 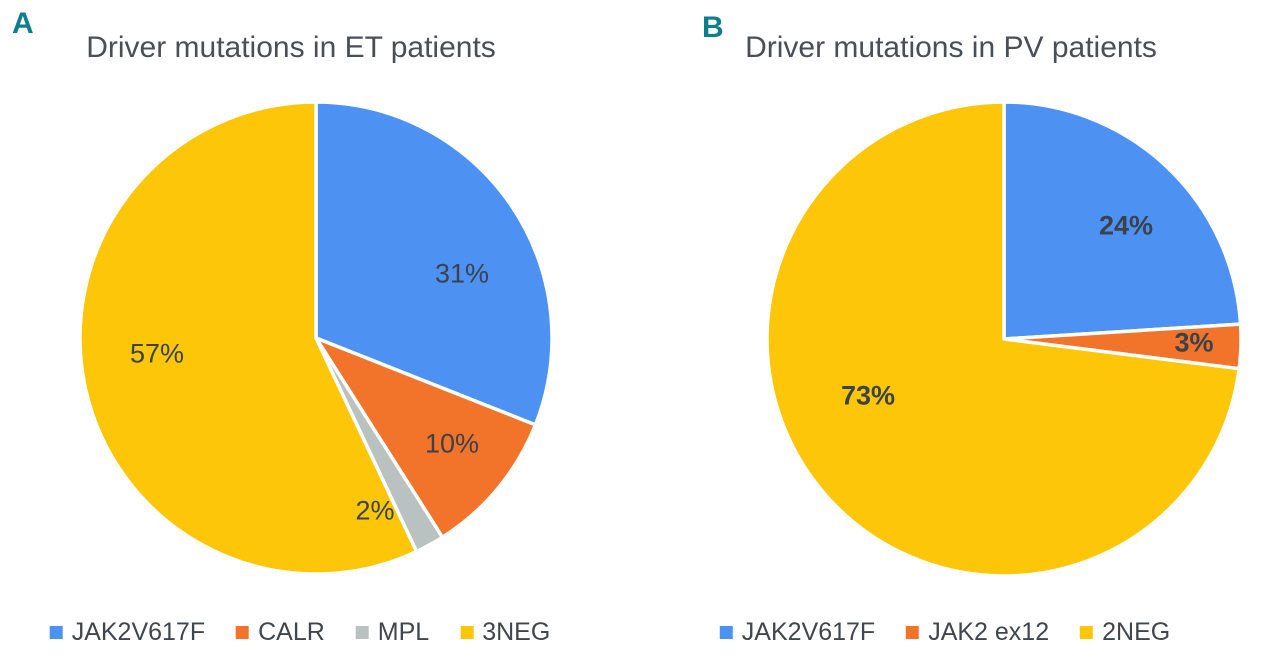 I want to click on legend-et: JAK2V617F CALR MPL 3NEG, so click(x=299, y=632).